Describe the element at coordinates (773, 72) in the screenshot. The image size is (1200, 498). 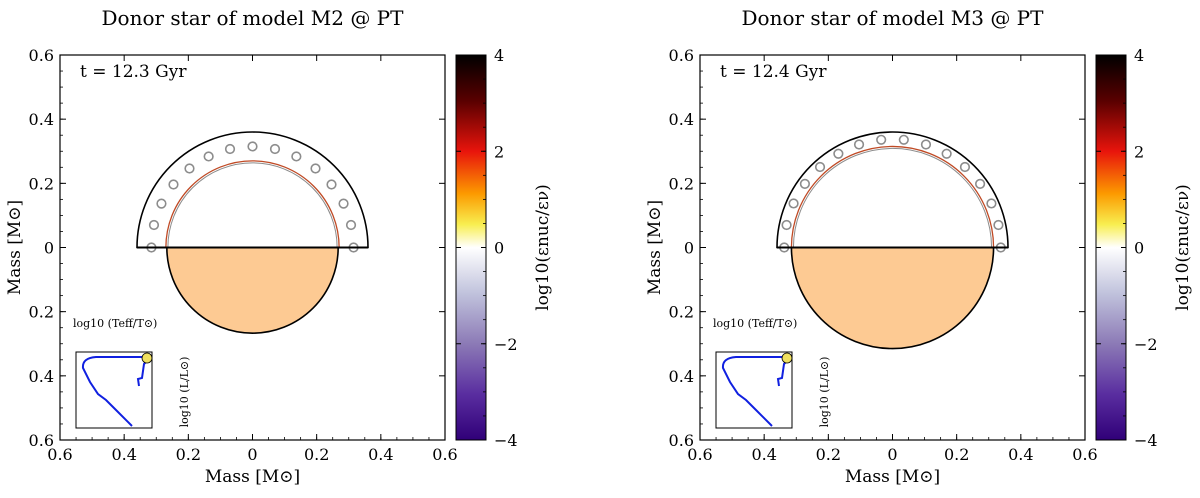
I see `time-label: t = 12.4 Gyr` at that location.